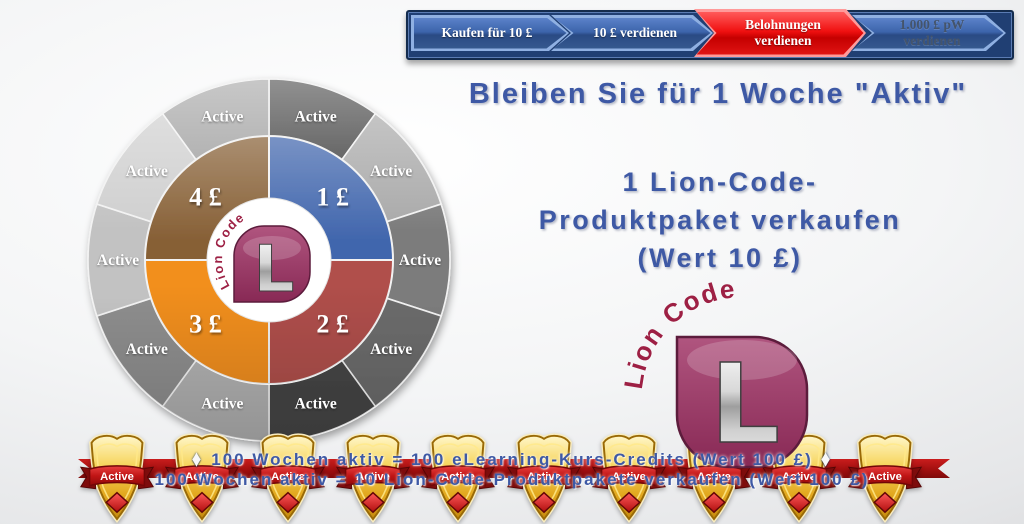 Image resolution: width=1024 pixels, height=524 pixels. I want to click on nav-step-1000pw: 1.000 £ pW verdienen, so click(929, 33).